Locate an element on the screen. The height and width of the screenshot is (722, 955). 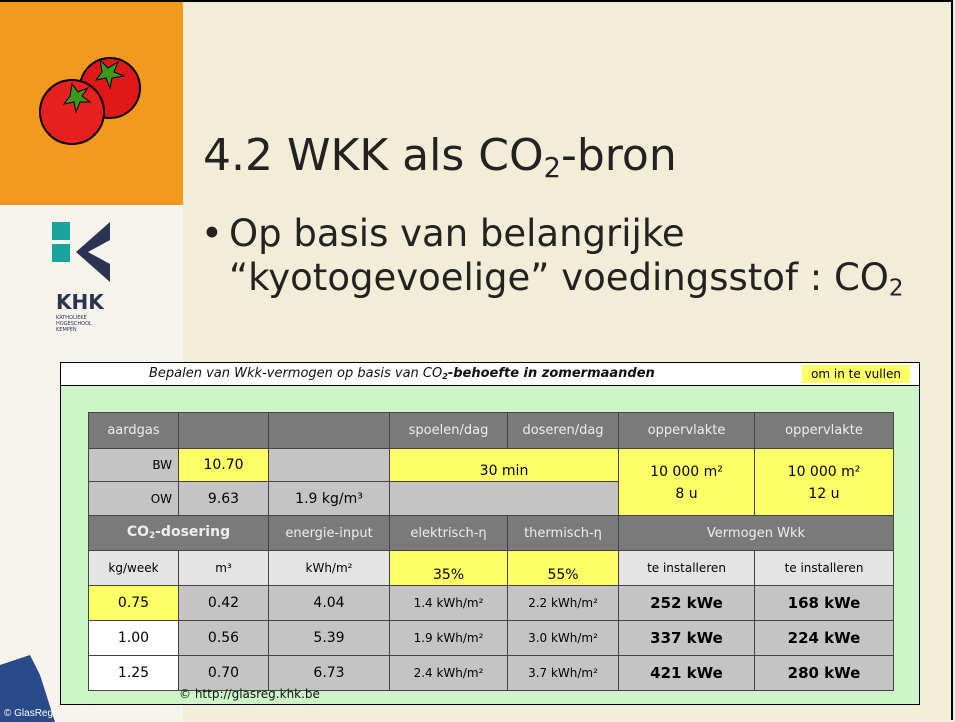
cell: CO2-dosering is located at coordinates (178, 533).